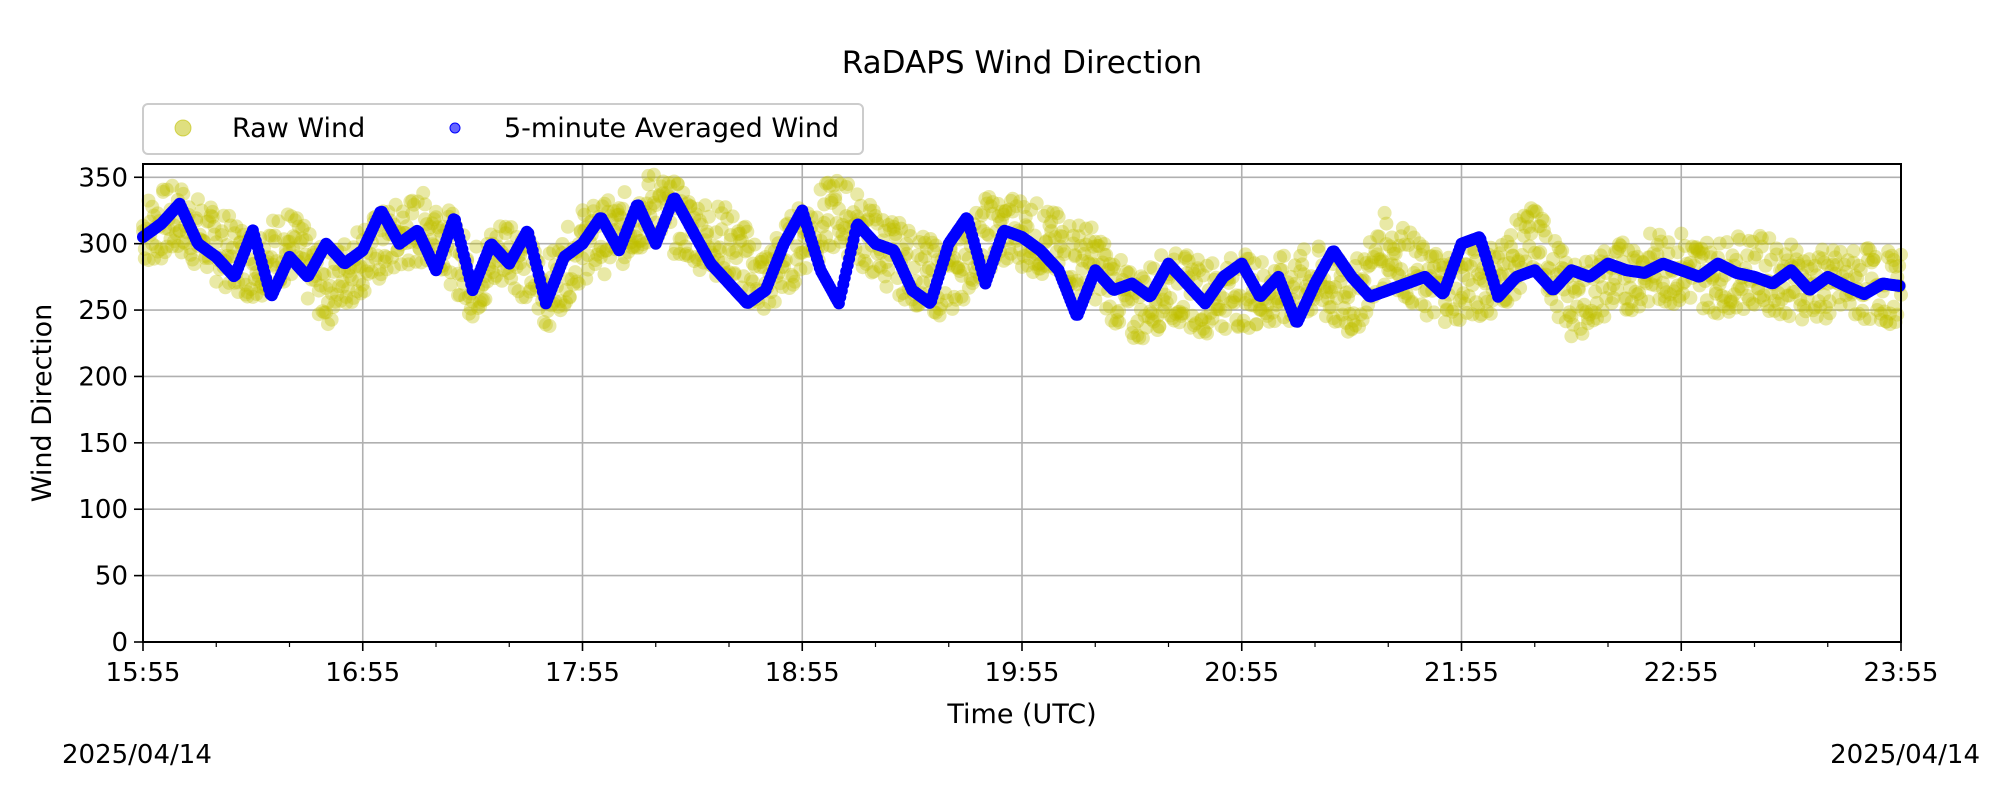  I want to click on x-tick-label: 22:55, so click(1681, 673).